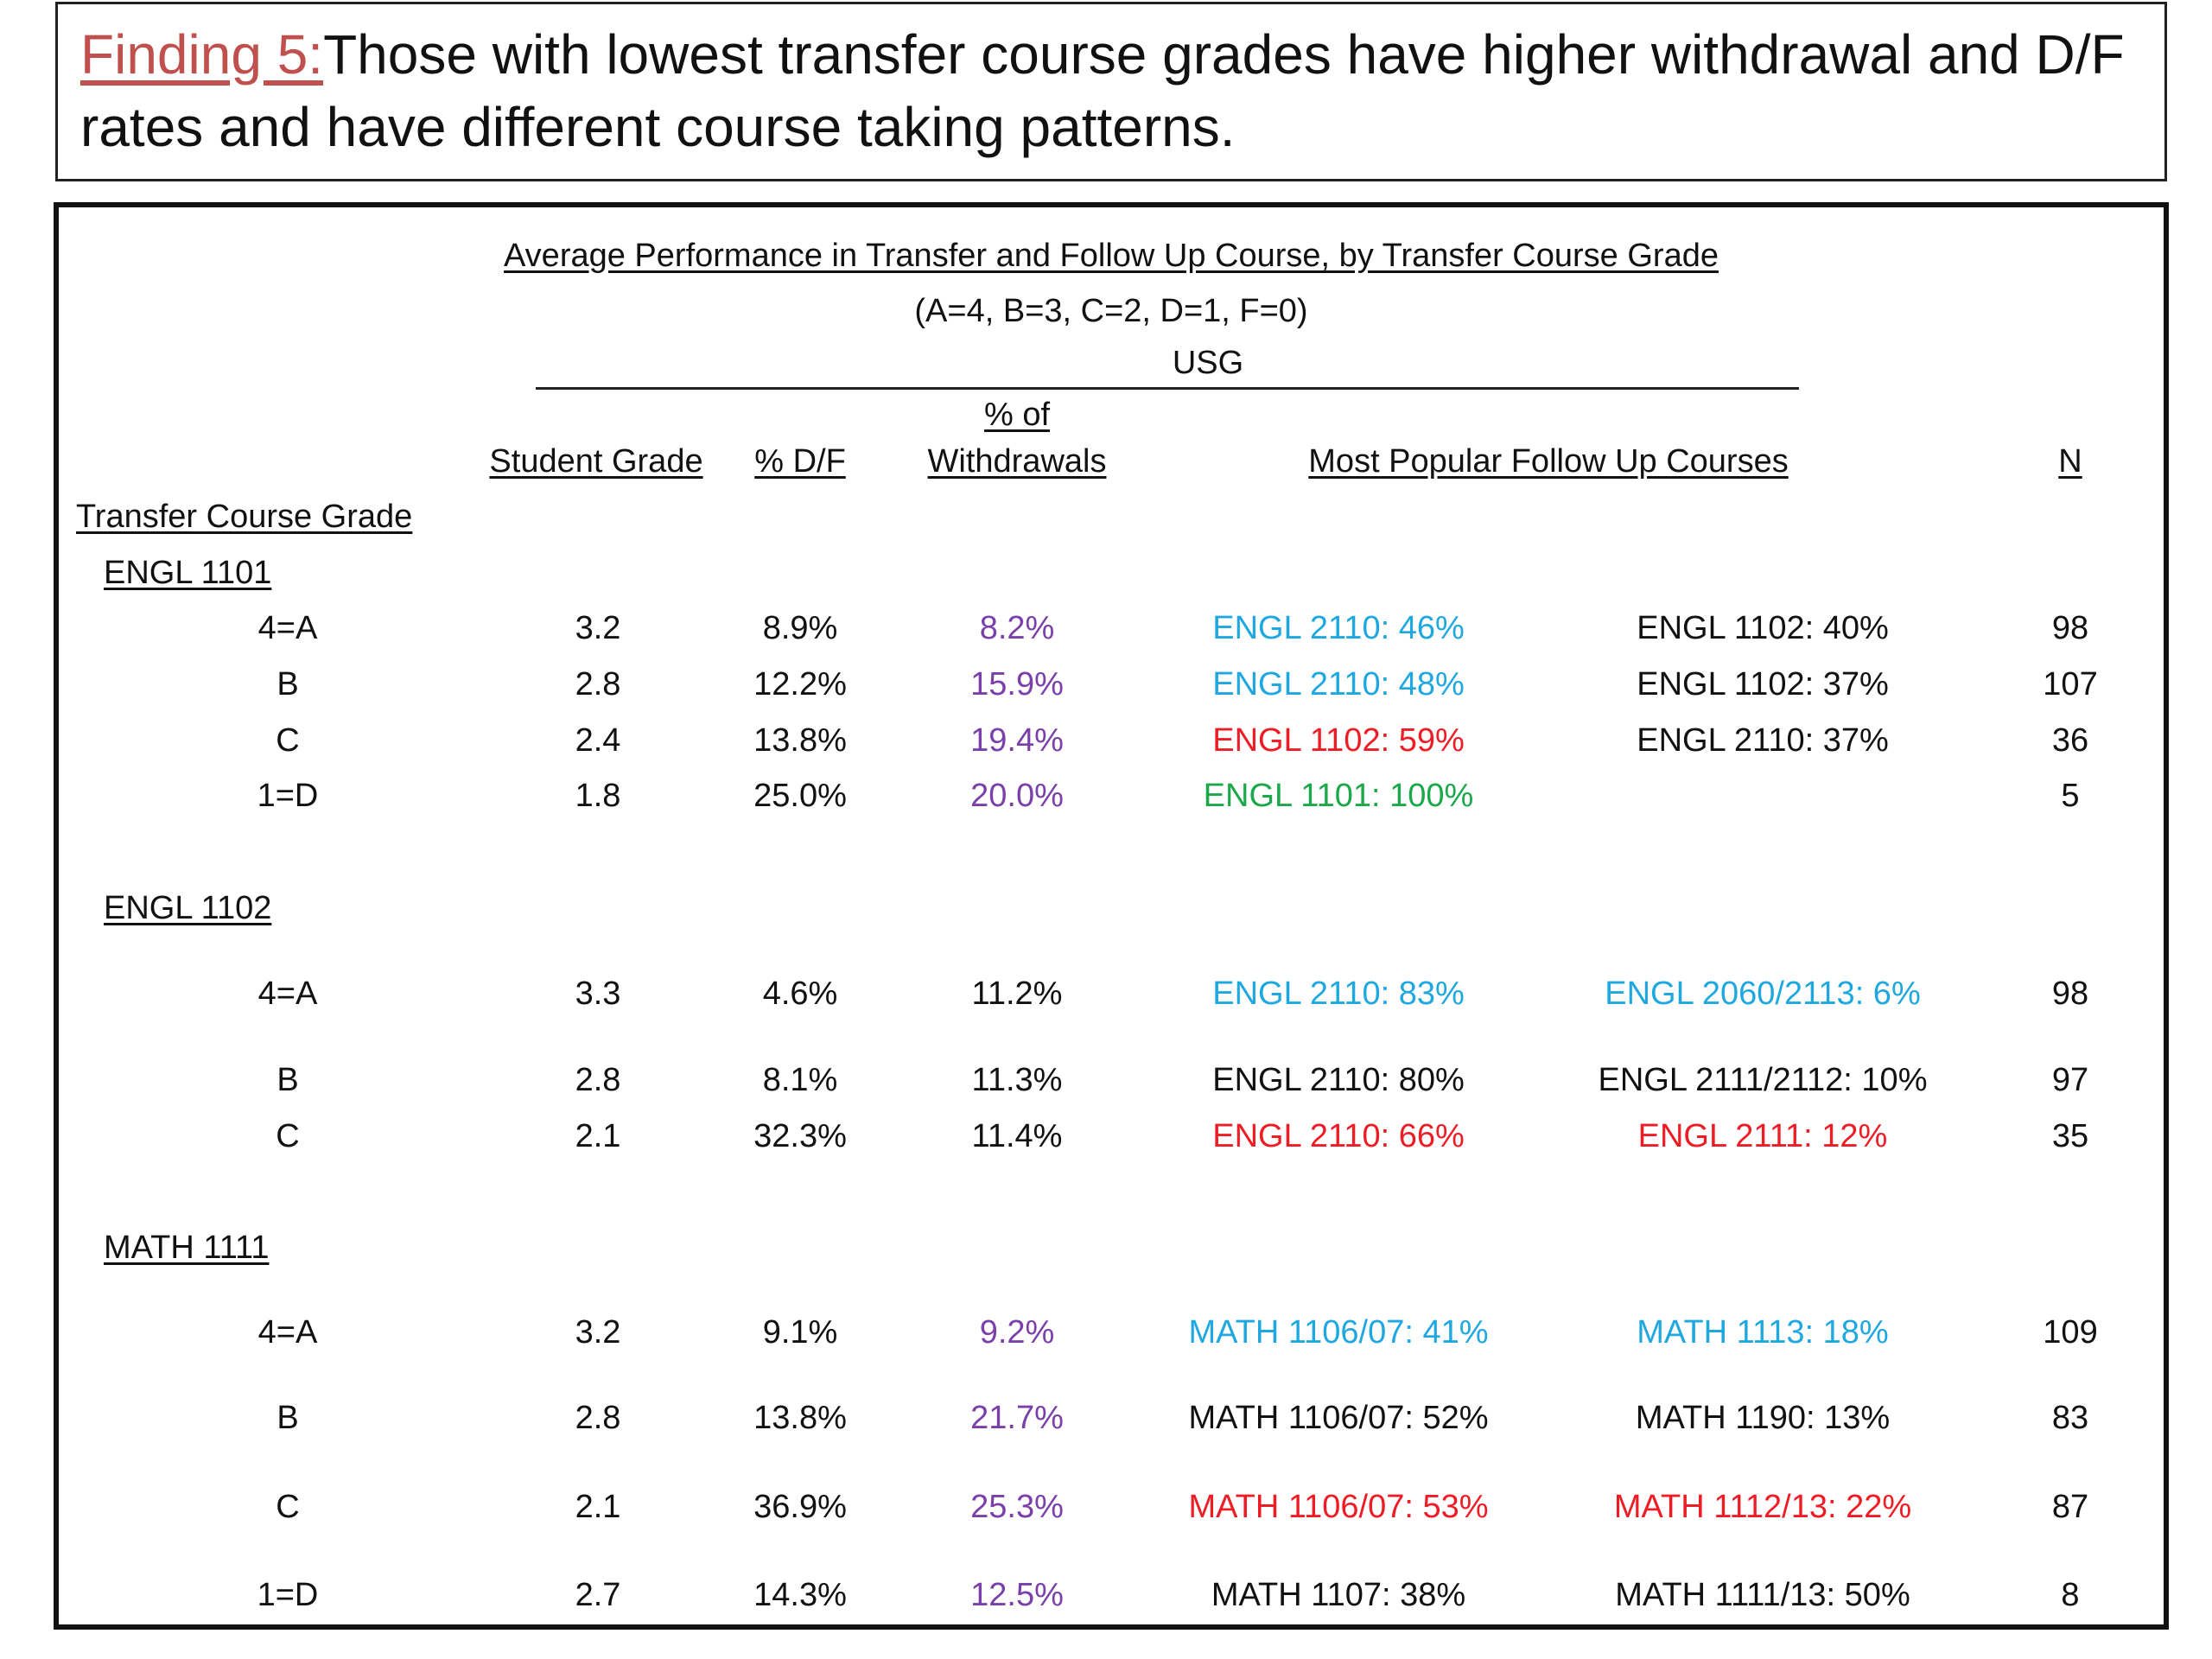 The height and width of the screenshot is (1659, 2212). Describe the element at coordinates (800, 1332) in the screenshot. I see `row-df: 9.1%` at that location.